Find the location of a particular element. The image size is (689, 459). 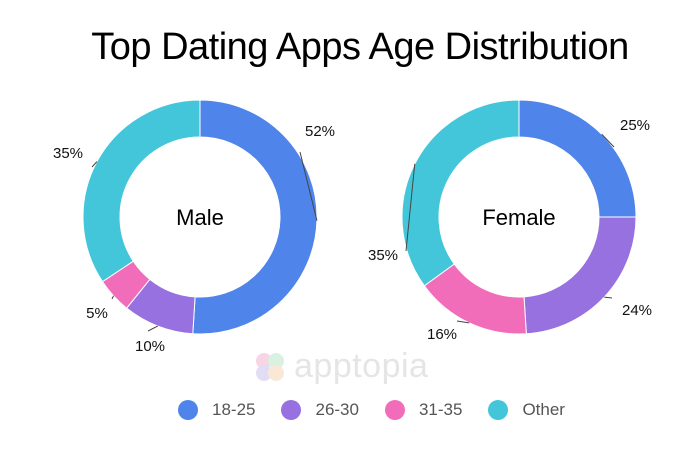

donut-center-label: Female is located at coordinates (518, 217).